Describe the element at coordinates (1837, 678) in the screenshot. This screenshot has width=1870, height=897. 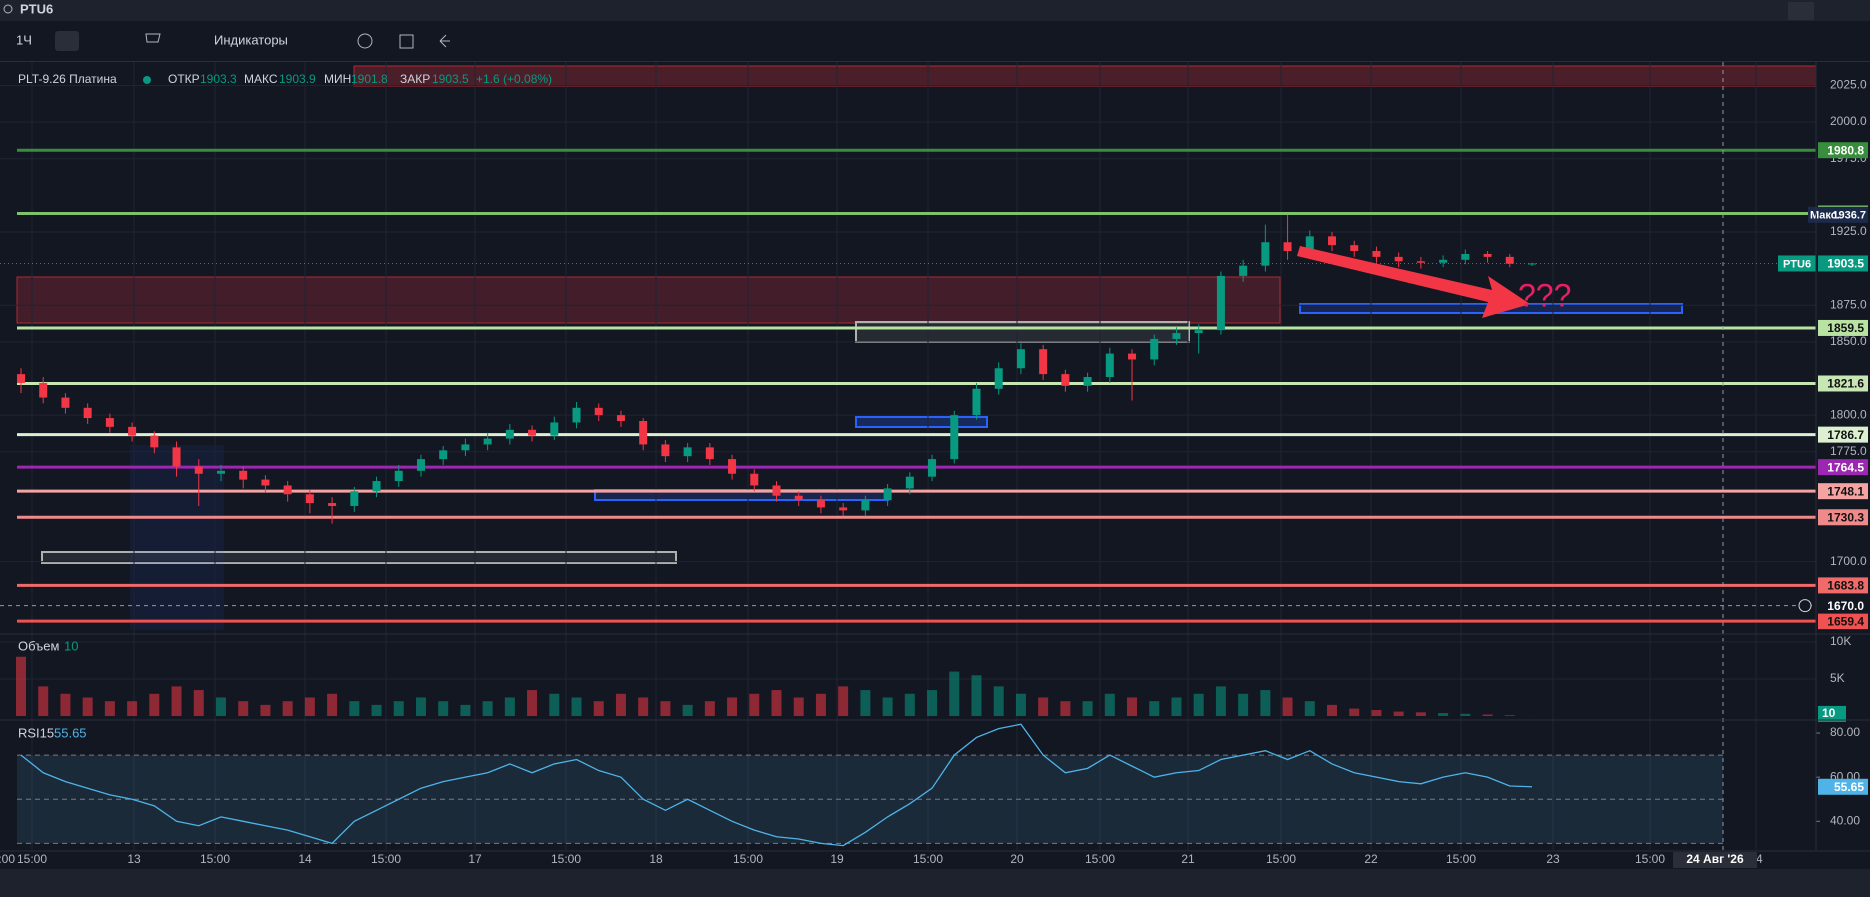
I see `y-tick-label: 5K` at that location.